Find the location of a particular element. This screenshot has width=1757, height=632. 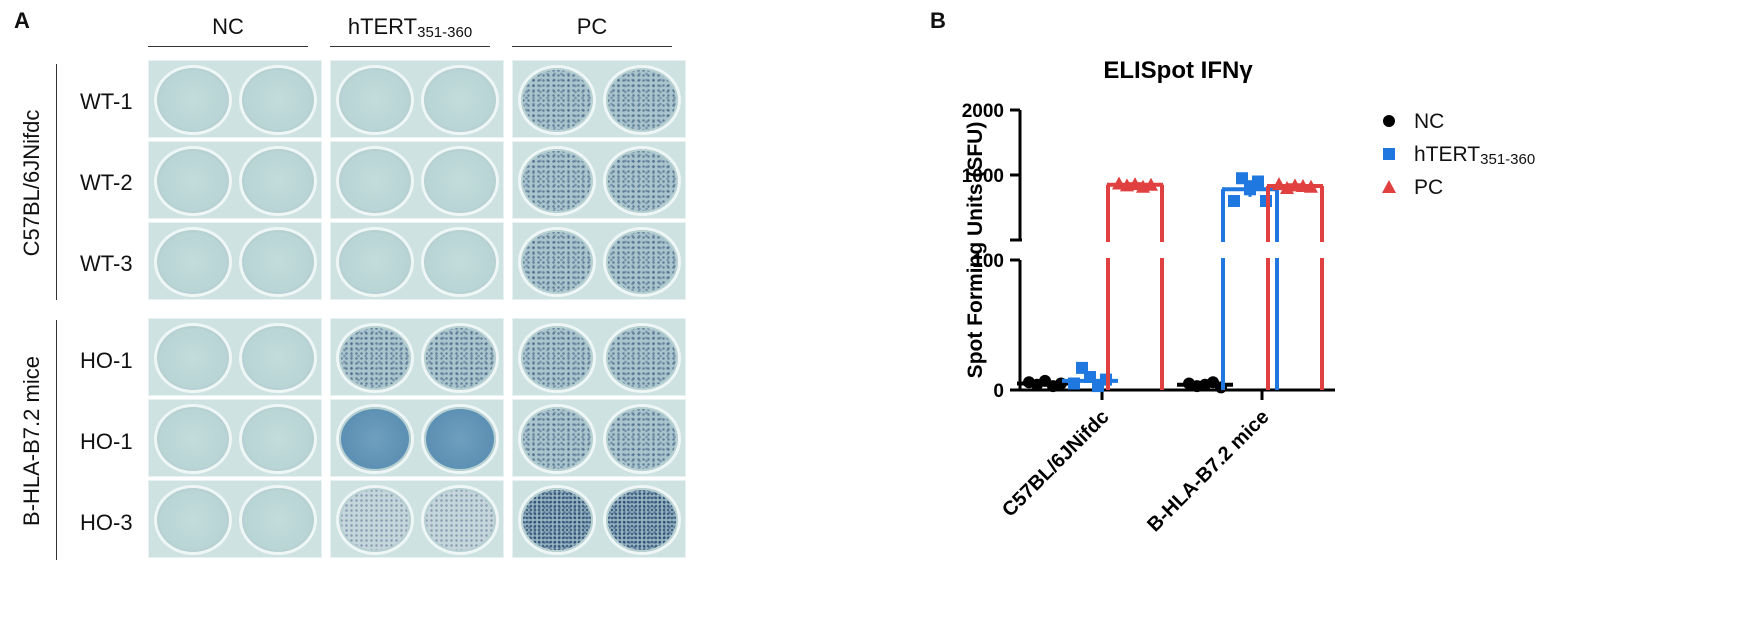

legend-label-sub: 351-360 is located at coordinates (1508, 159).